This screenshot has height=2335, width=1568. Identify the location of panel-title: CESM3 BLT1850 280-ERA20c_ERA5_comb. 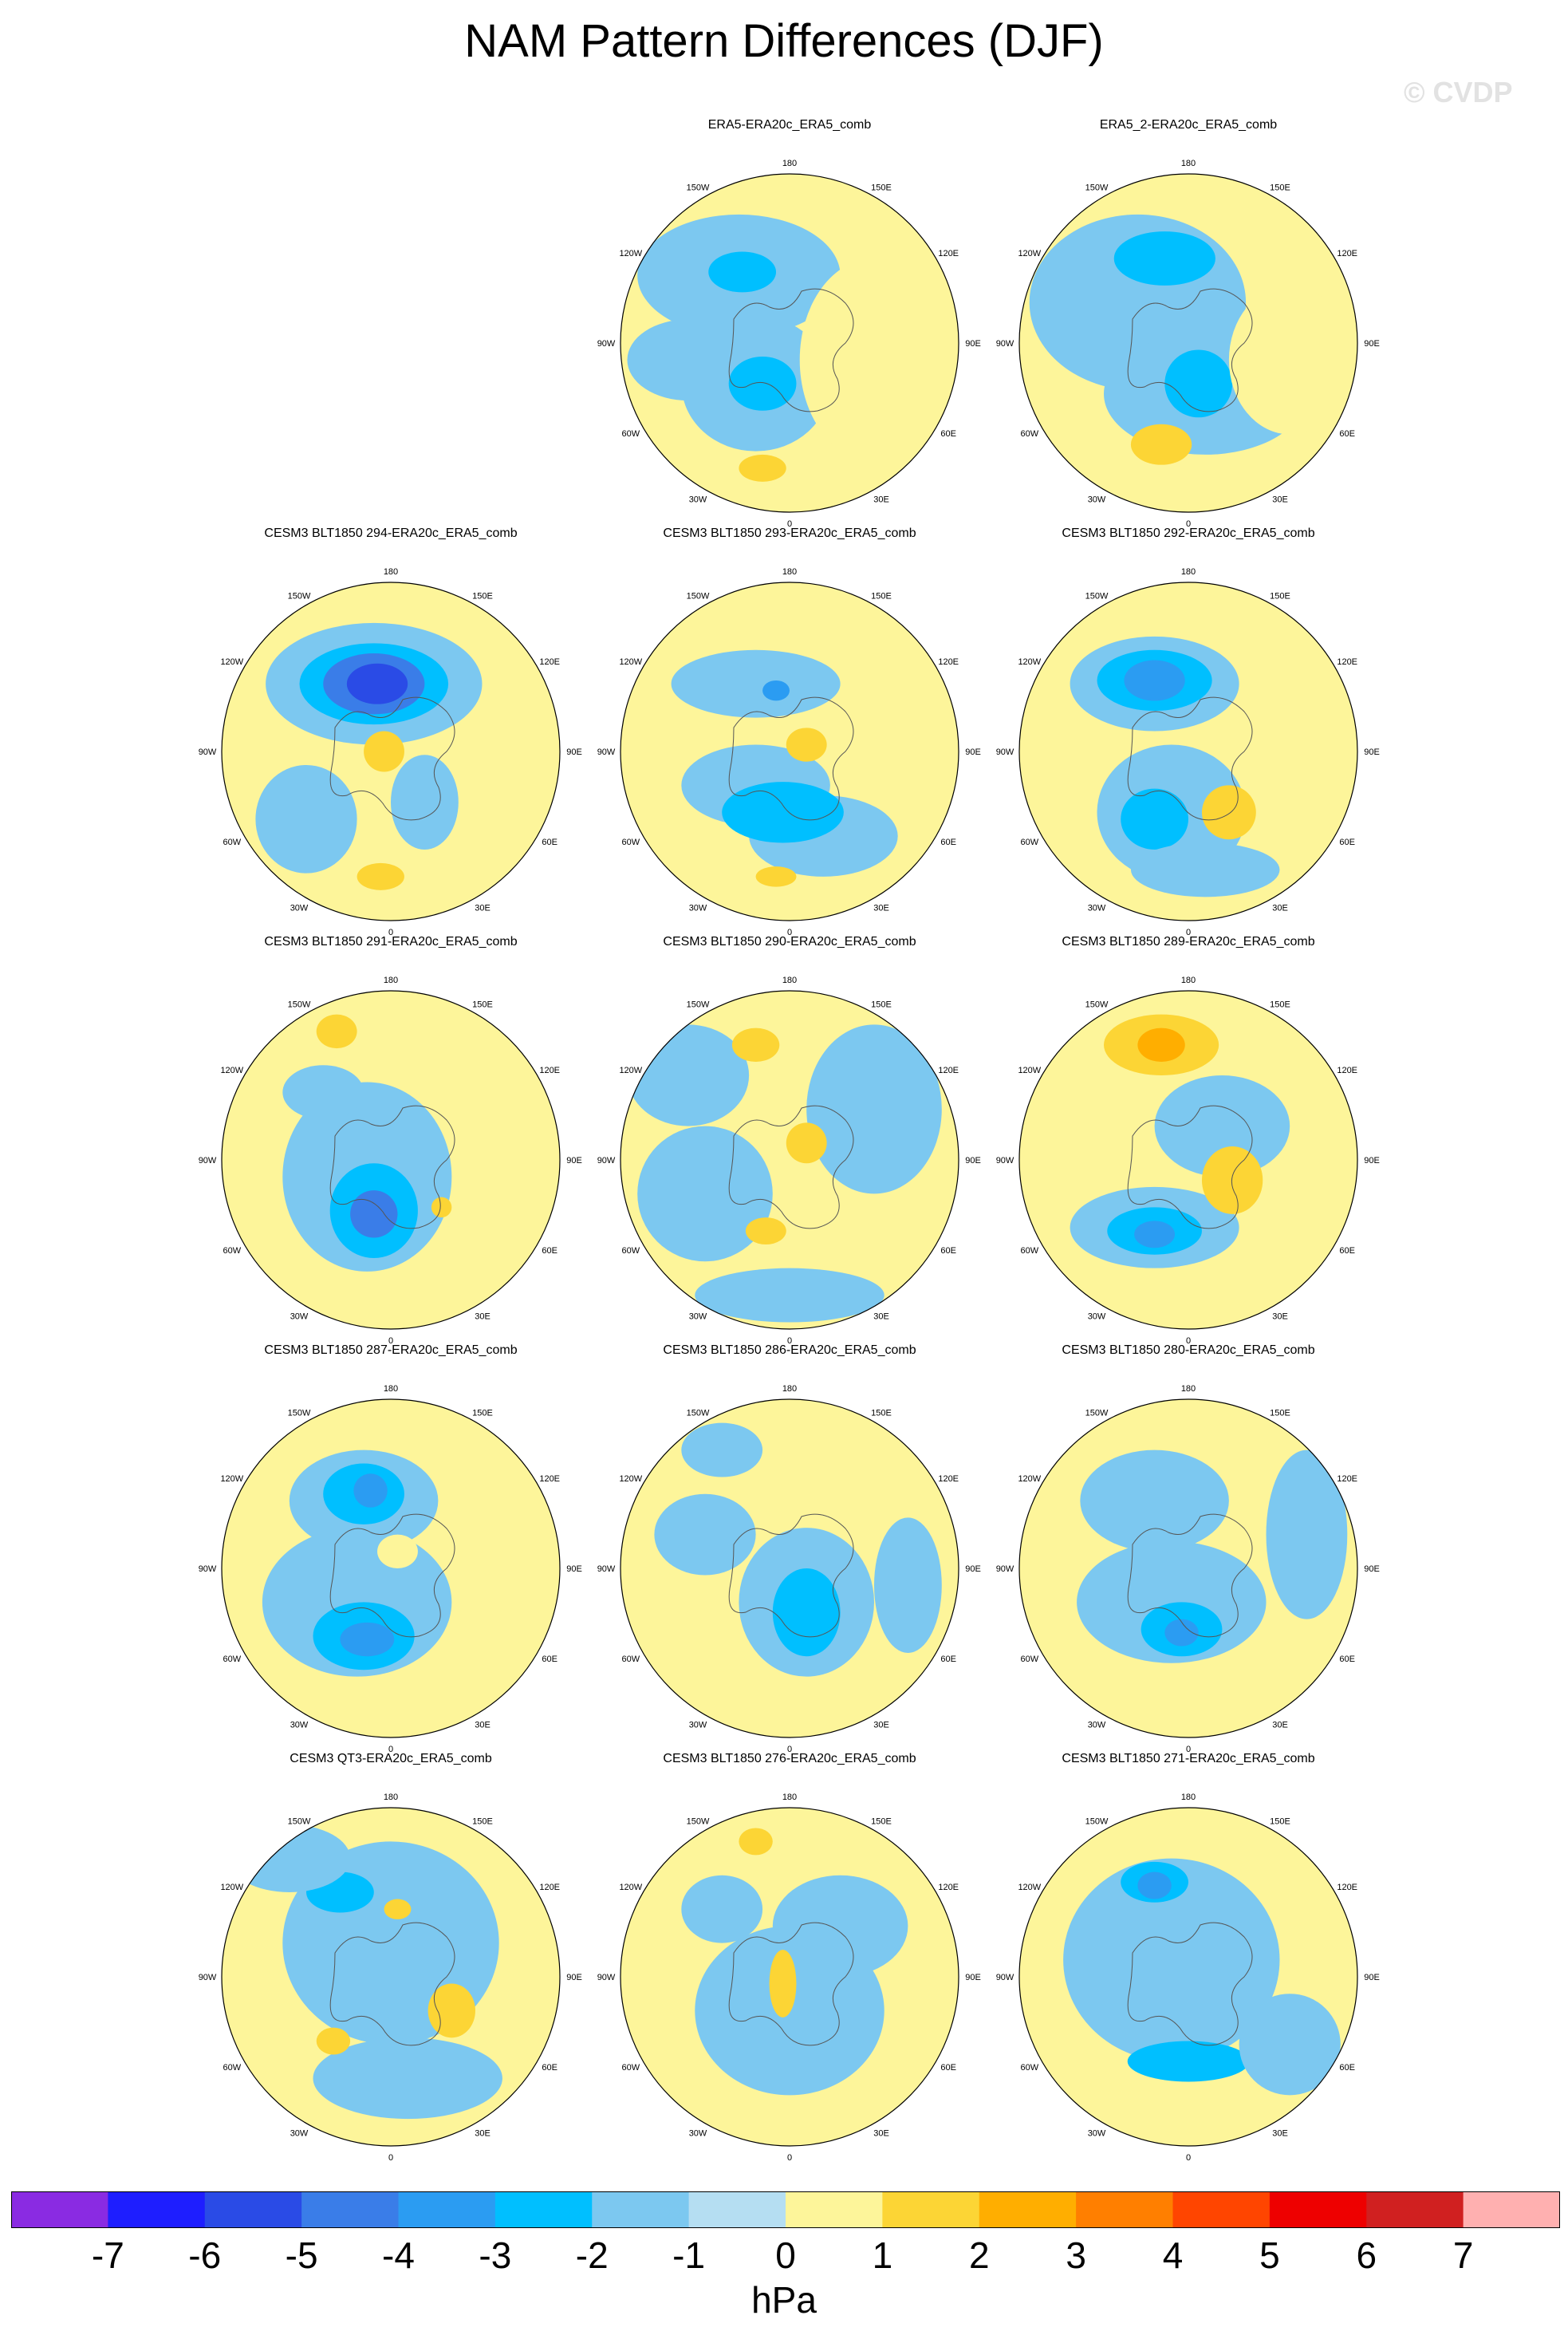
(1188, 1350).